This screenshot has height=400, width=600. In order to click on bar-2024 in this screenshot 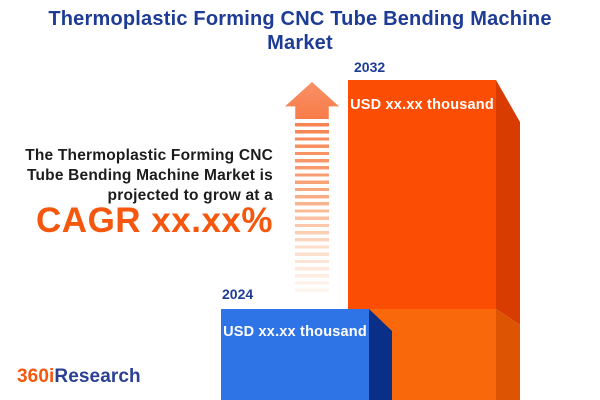, I will do `click(306, 354)`.